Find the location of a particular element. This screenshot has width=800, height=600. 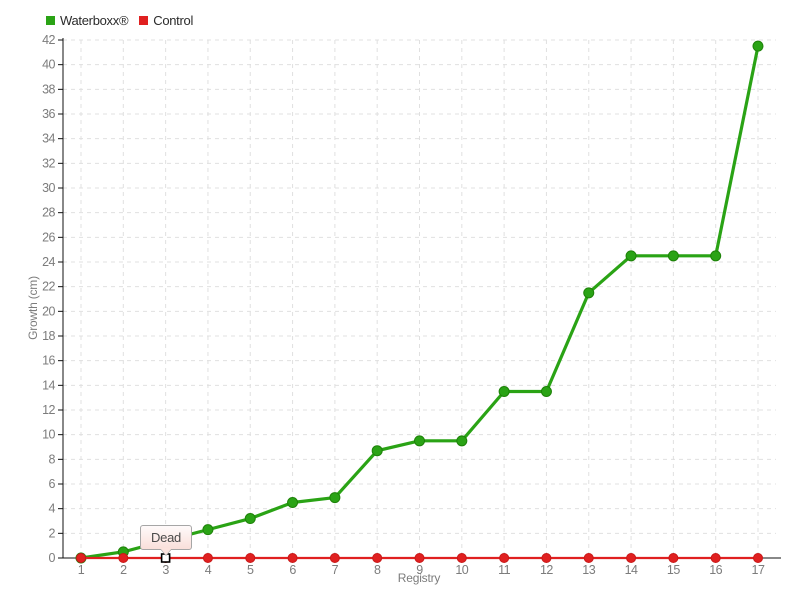

y-tick-label: 22 is located at coordinates (48, 287).